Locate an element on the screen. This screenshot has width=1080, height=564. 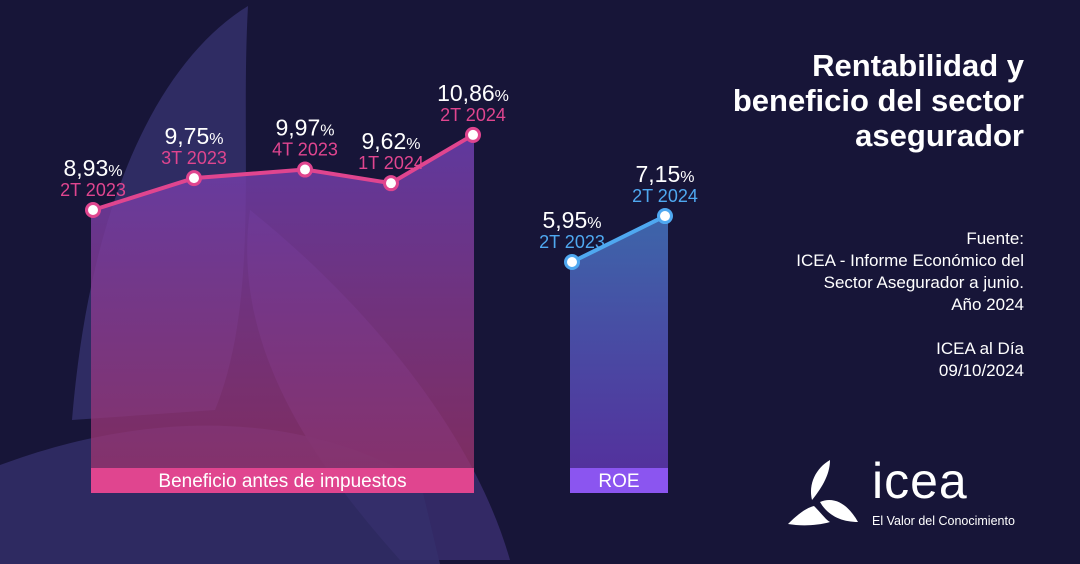
series-label: ROE is located at coordinates (618, 481).